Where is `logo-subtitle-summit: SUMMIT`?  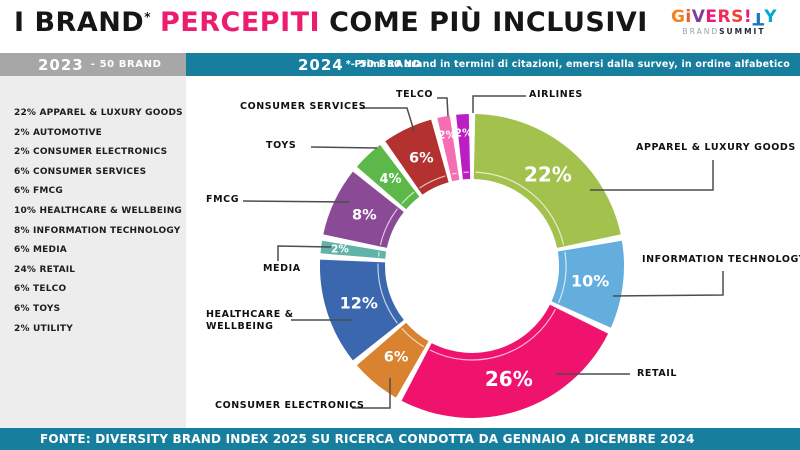 logo-subtitle-summit: SUMMIT is located at coordinates (742, 31).